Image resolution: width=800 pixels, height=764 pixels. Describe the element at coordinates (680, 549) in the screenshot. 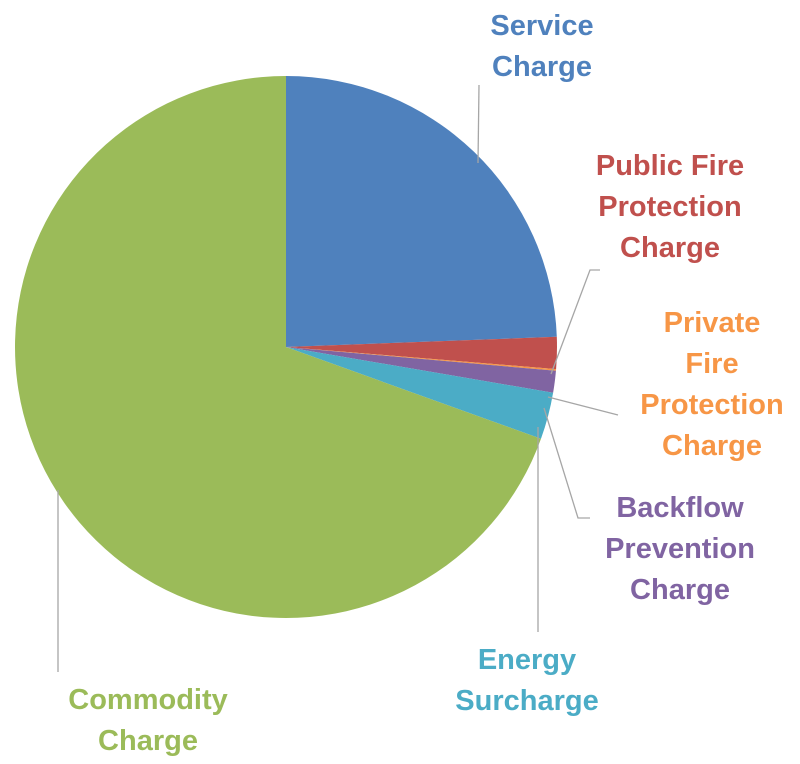

I see `slice-label-backflow-prevention-charge: Backflow Prevention Charge` at that location.